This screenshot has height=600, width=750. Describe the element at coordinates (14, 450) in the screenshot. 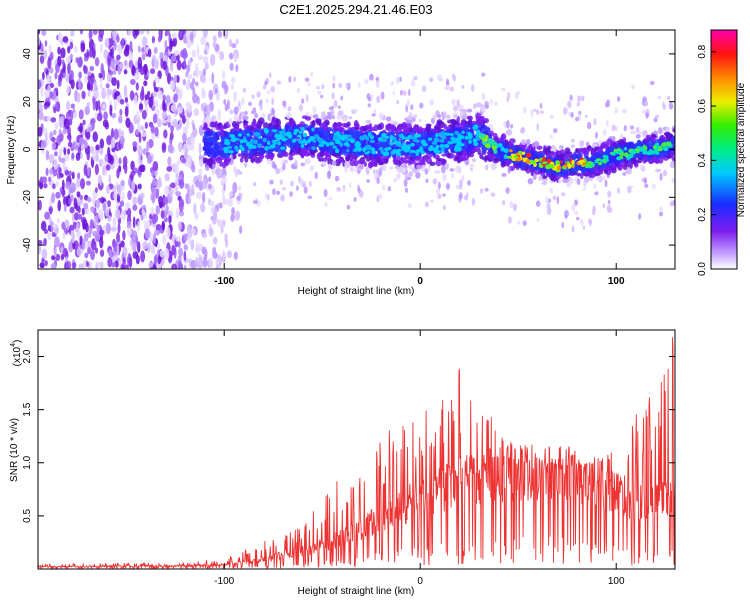

I see `bottom-y-axis-label: SNR (10 * v/v)` at that location.